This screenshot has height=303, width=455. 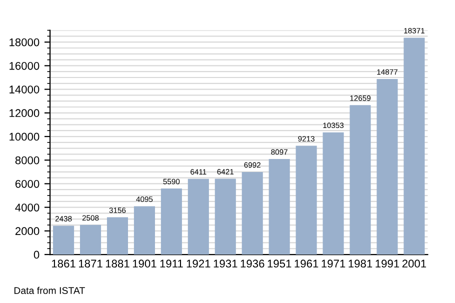 I want to click on y-tick-label: 6000, so click(x=27, y=184).